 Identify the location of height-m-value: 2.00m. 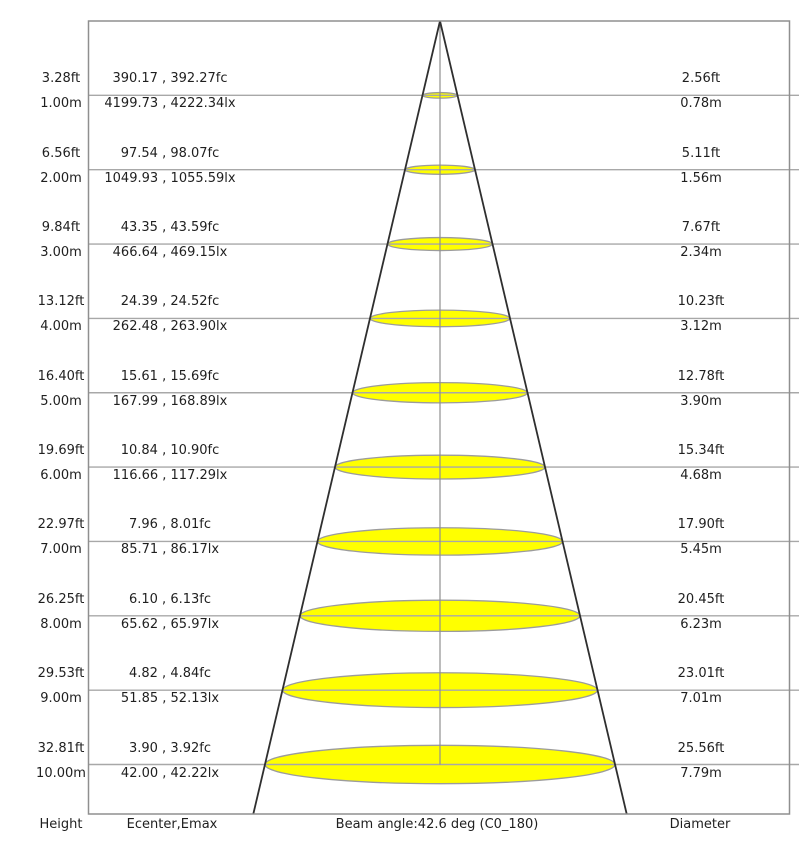
(61, 178).